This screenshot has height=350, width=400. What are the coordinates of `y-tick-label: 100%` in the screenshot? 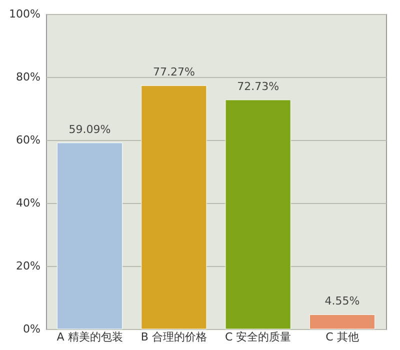 It's located at (24, 14).